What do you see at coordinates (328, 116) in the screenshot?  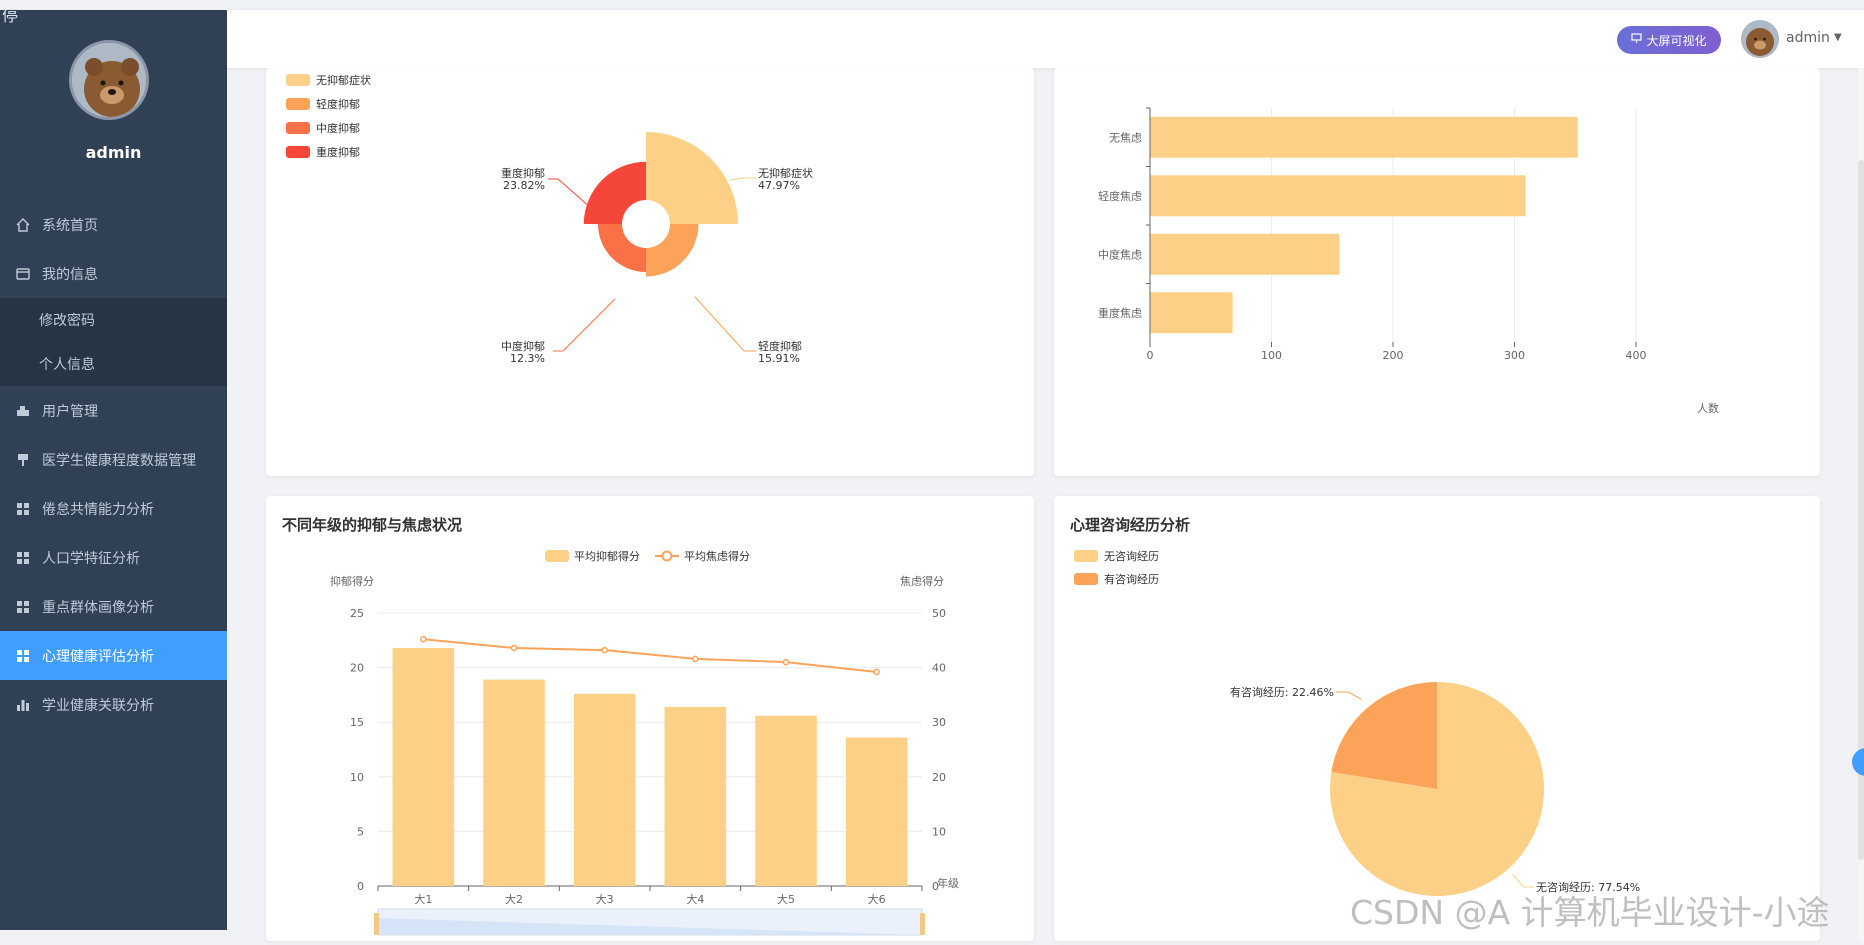 I see `depression-legend: 无抑郁症状 轻度抑郁 中度抑郁 重度抑郁` at bounding box center [328, 116].